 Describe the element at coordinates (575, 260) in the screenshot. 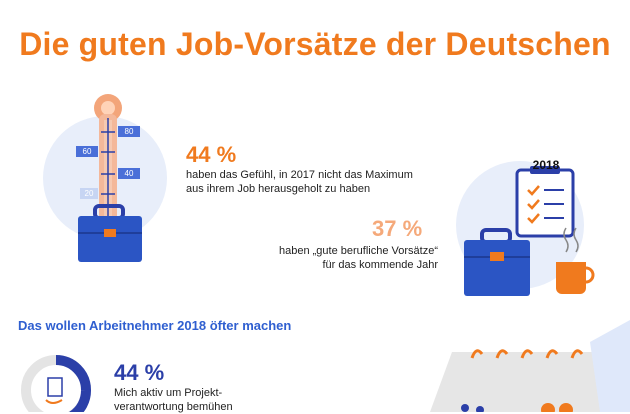

I see `coffee-cup-icon` at that location.